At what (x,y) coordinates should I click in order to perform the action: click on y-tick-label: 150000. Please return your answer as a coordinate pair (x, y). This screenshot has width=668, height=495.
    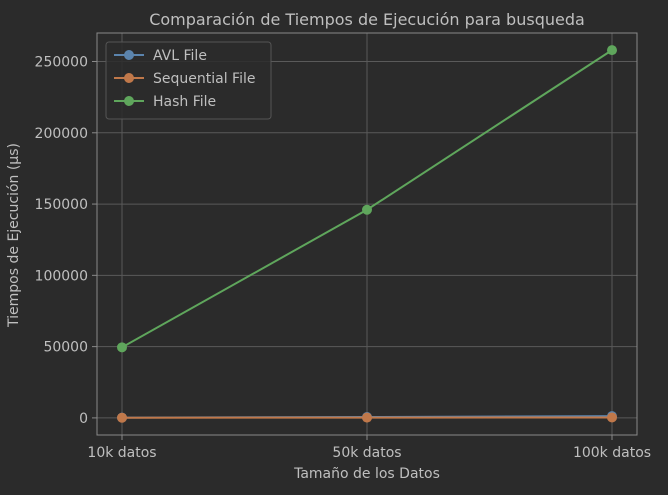
    Looking at the image, I should click on (61, 205).